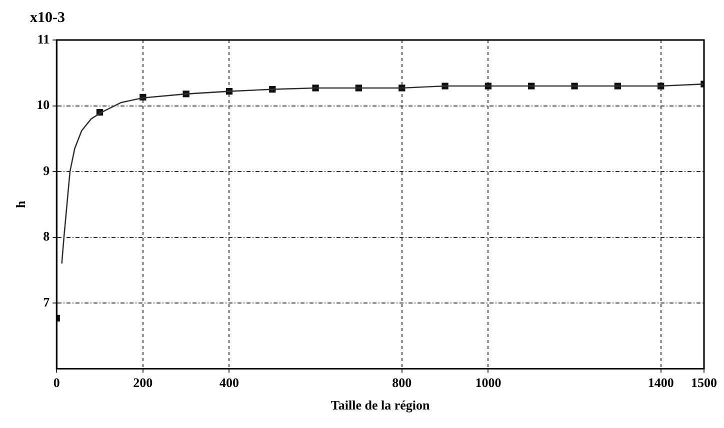 The image size is (724, 428). I want to click on y-tick-label: 8, so click(46, 236).